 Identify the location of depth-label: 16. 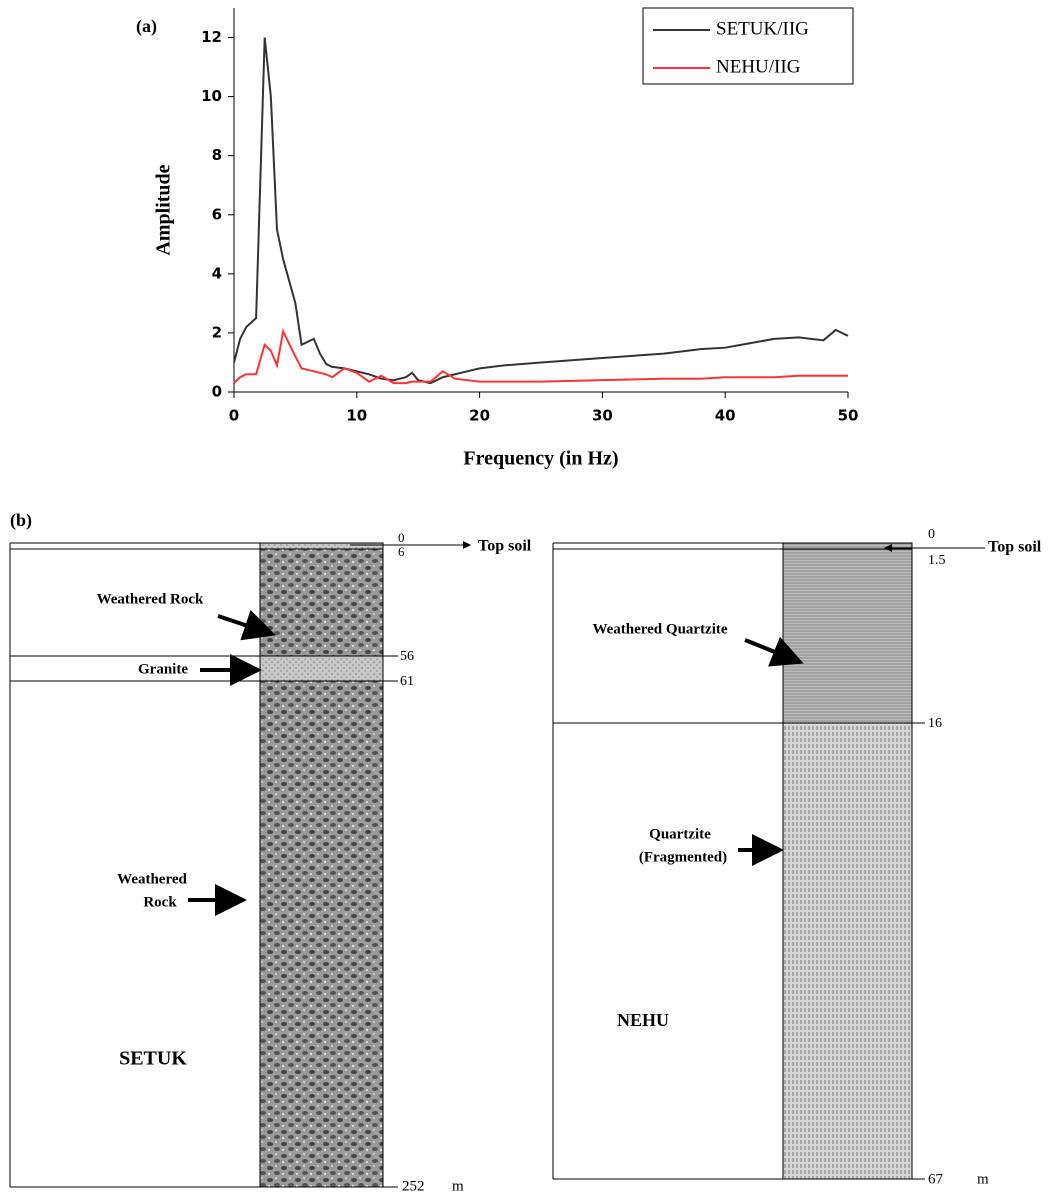
(935, 723).